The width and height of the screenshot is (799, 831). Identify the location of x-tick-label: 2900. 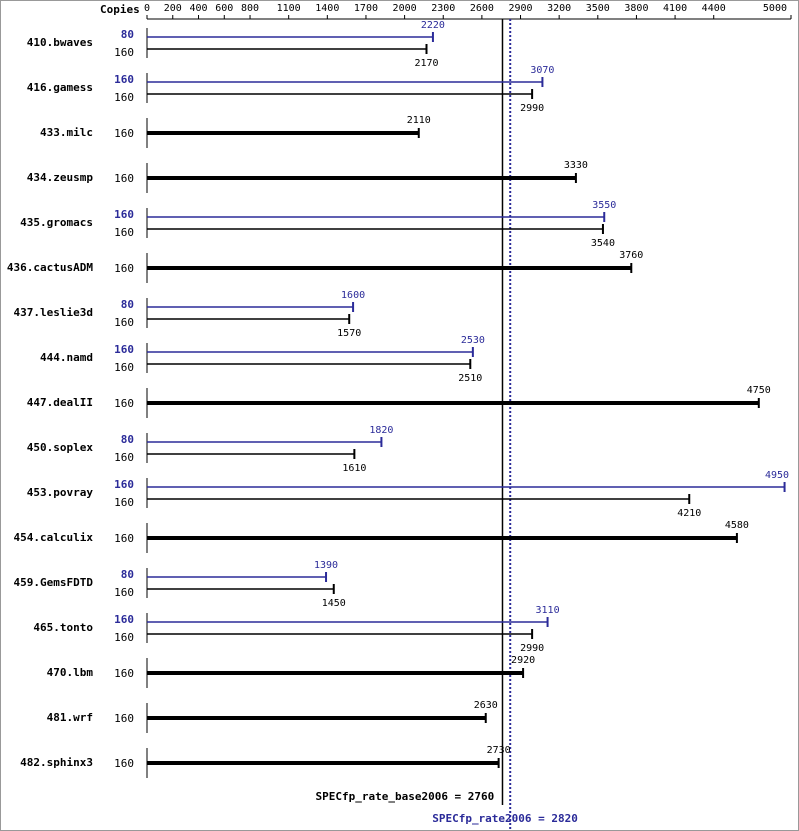
(520, 8).